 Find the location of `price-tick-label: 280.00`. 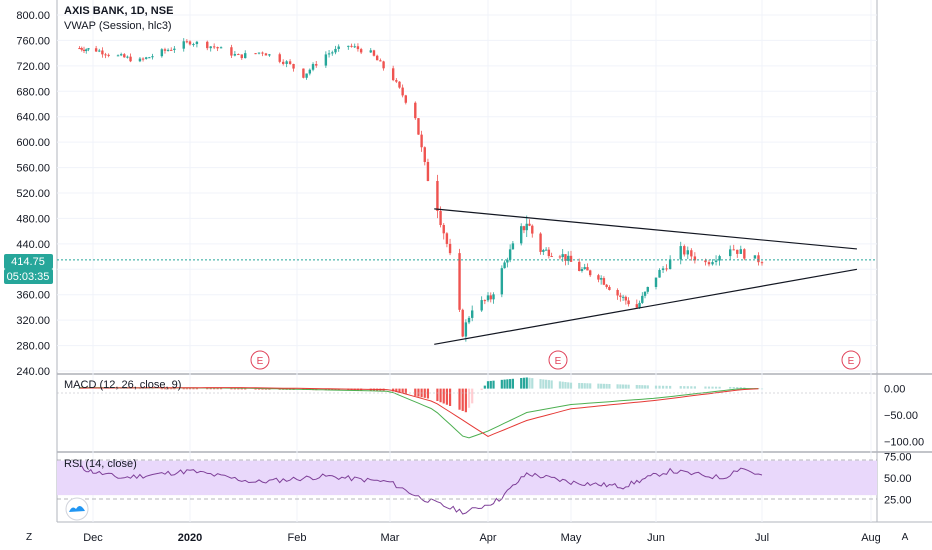

price-tick-label: 280.00 is located at coordinates (33, 347).